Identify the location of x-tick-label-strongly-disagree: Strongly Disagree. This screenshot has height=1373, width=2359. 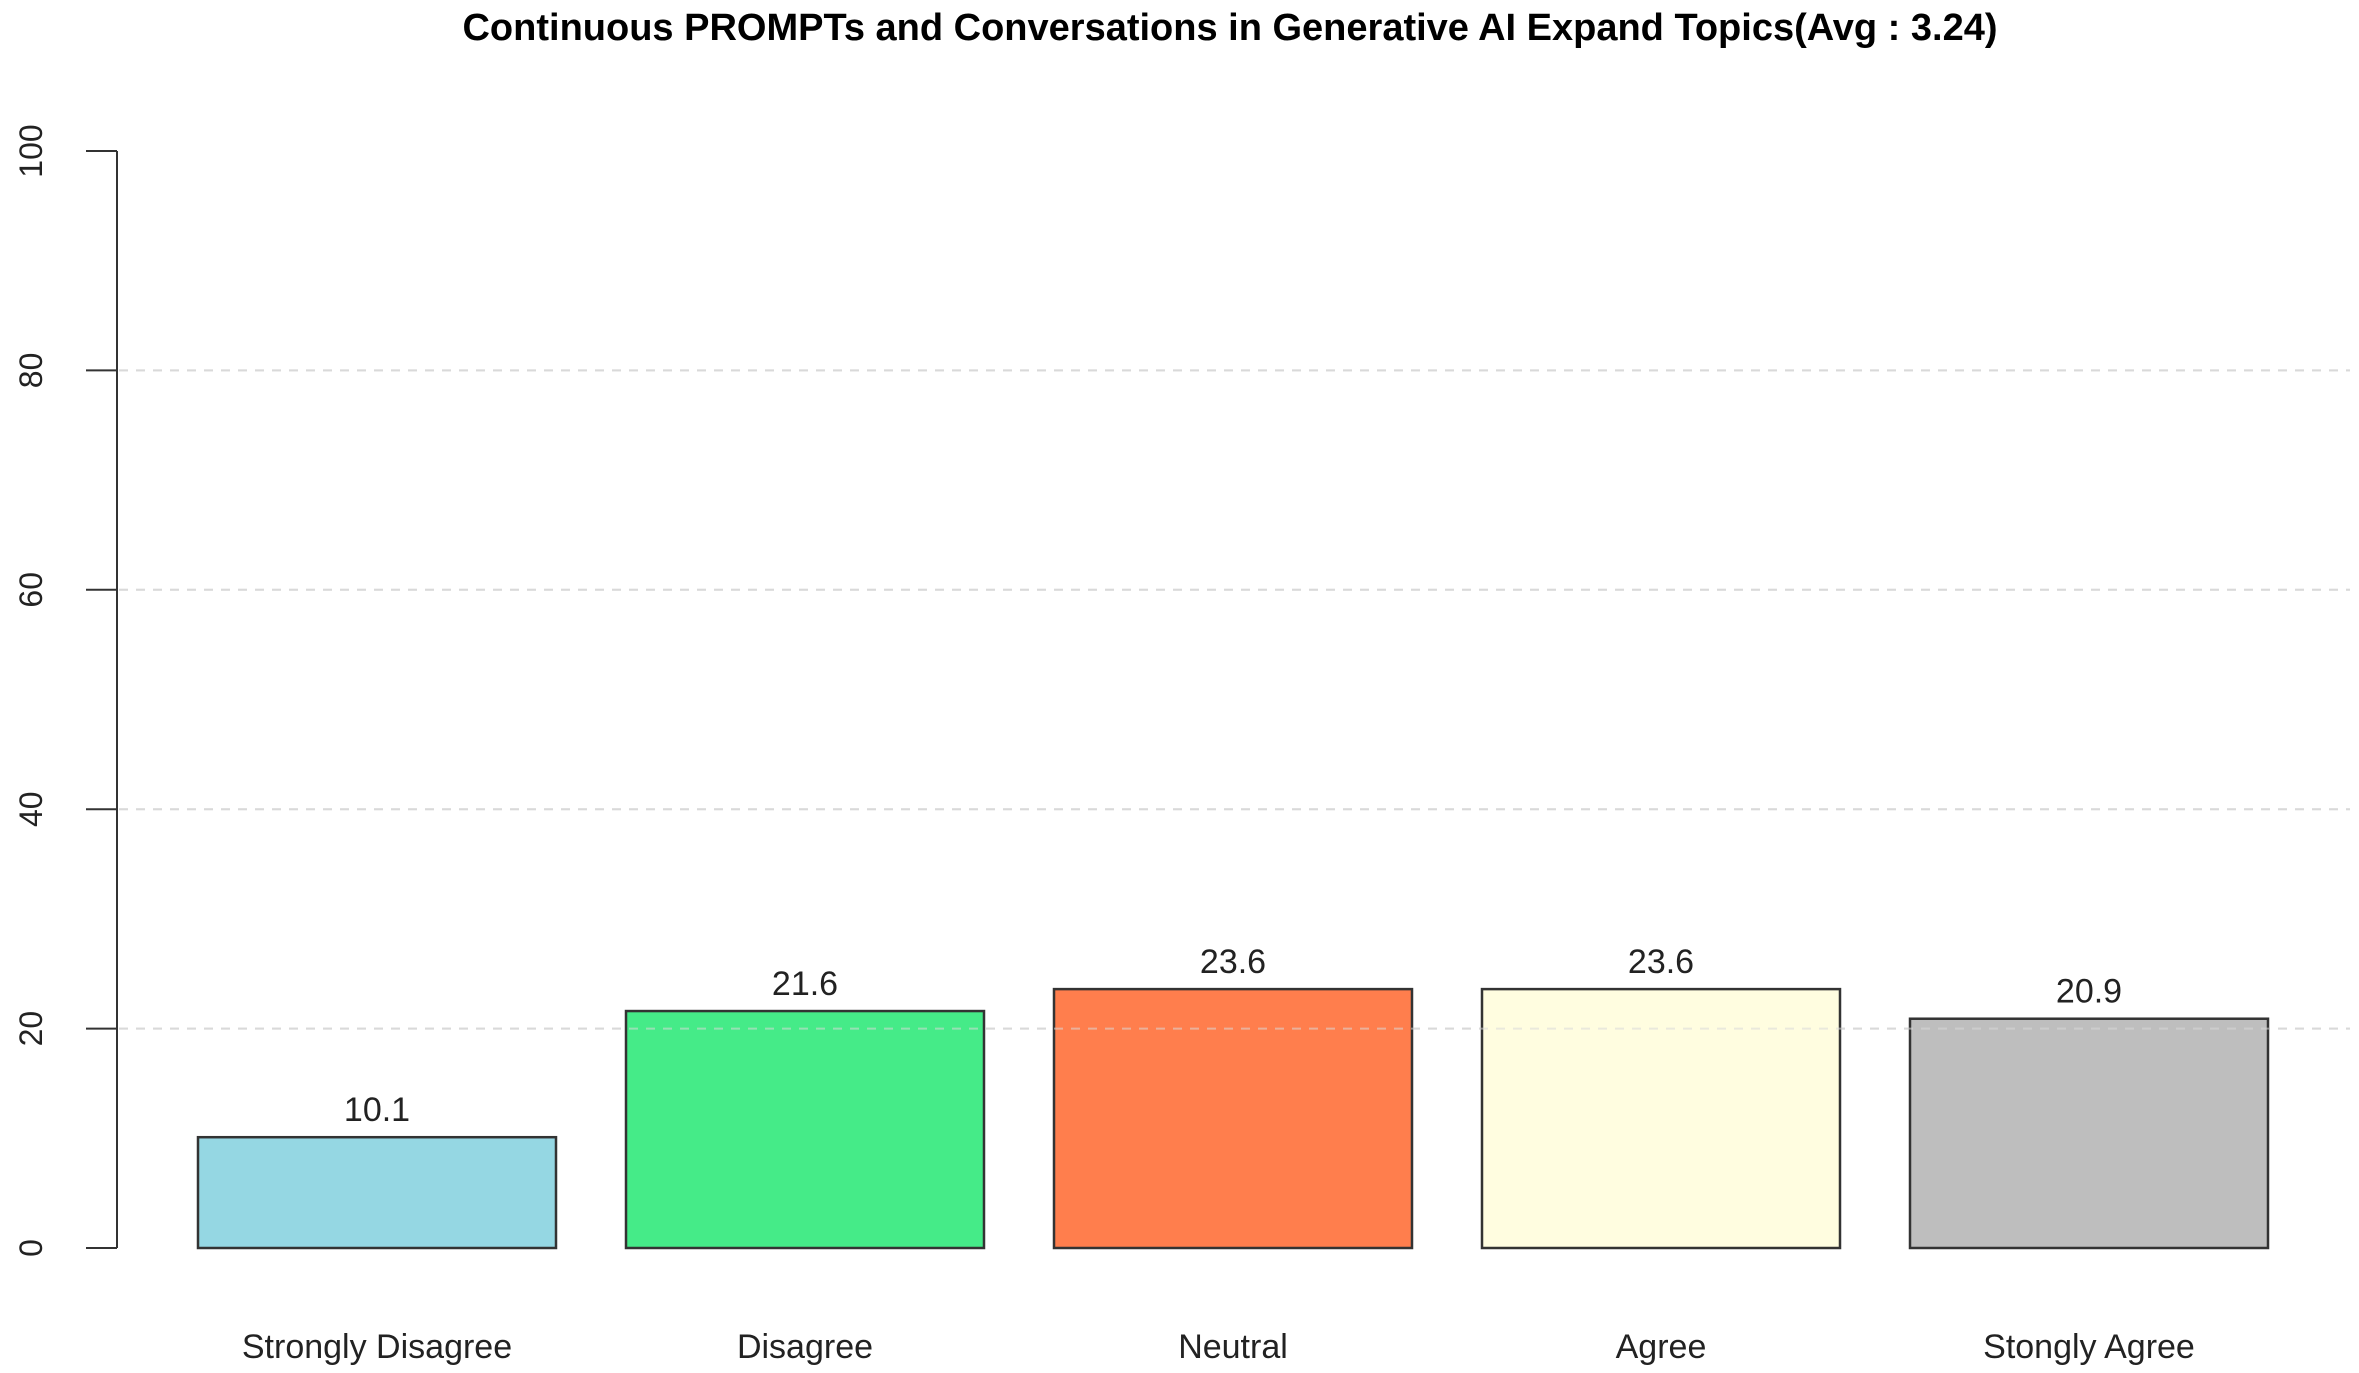
(377, 1347).